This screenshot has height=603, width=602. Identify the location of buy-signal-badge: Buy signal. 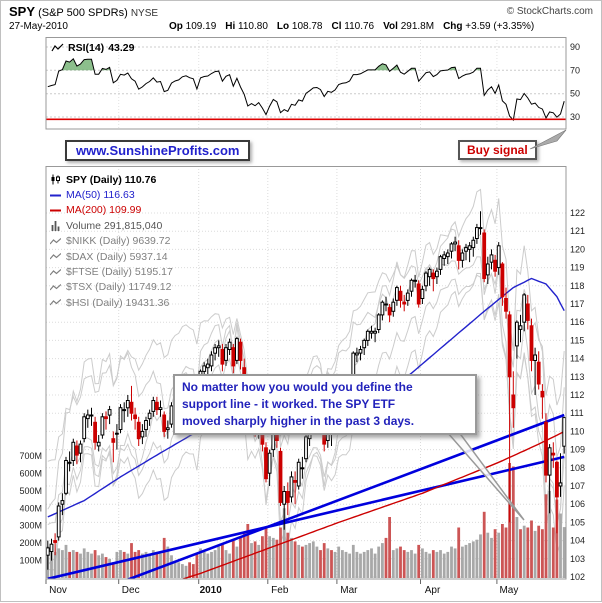
(497, 150).